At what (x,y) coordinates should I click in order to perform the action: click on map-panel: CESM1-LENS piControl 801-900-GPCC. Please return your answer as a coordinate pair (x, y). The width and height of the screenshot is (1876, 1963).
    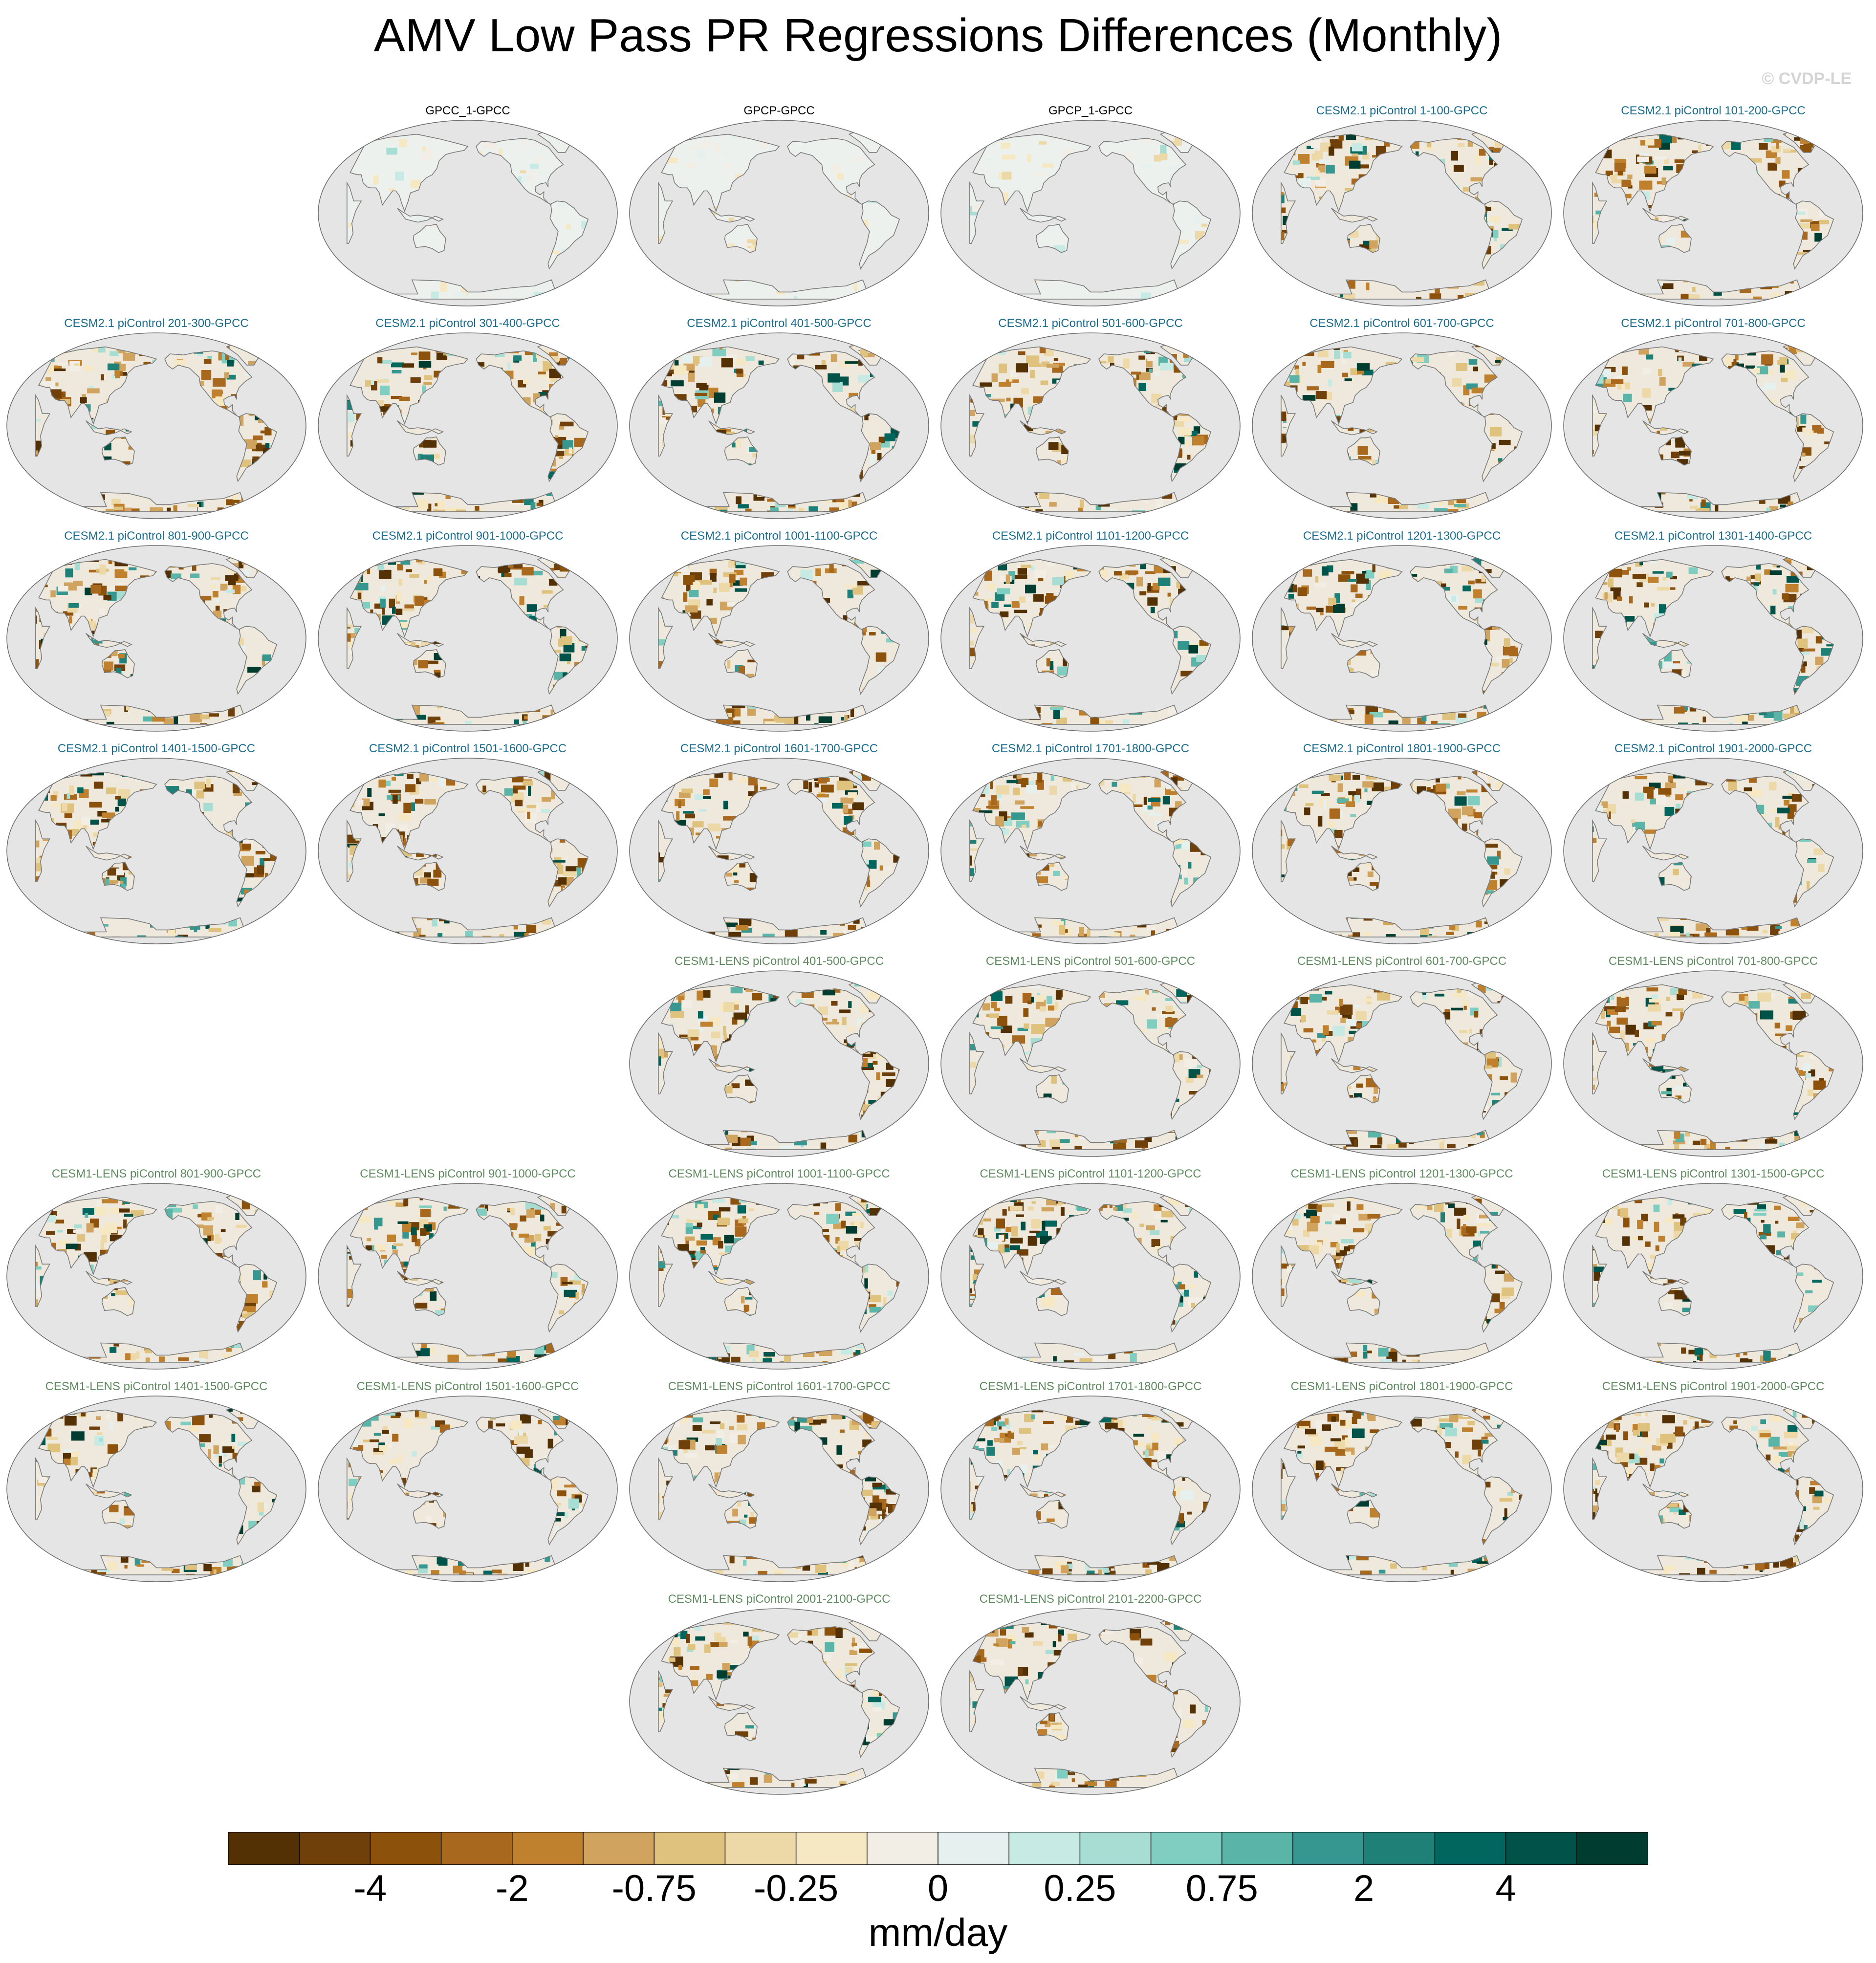
    Looking at the image, I should click on (156, 1271).